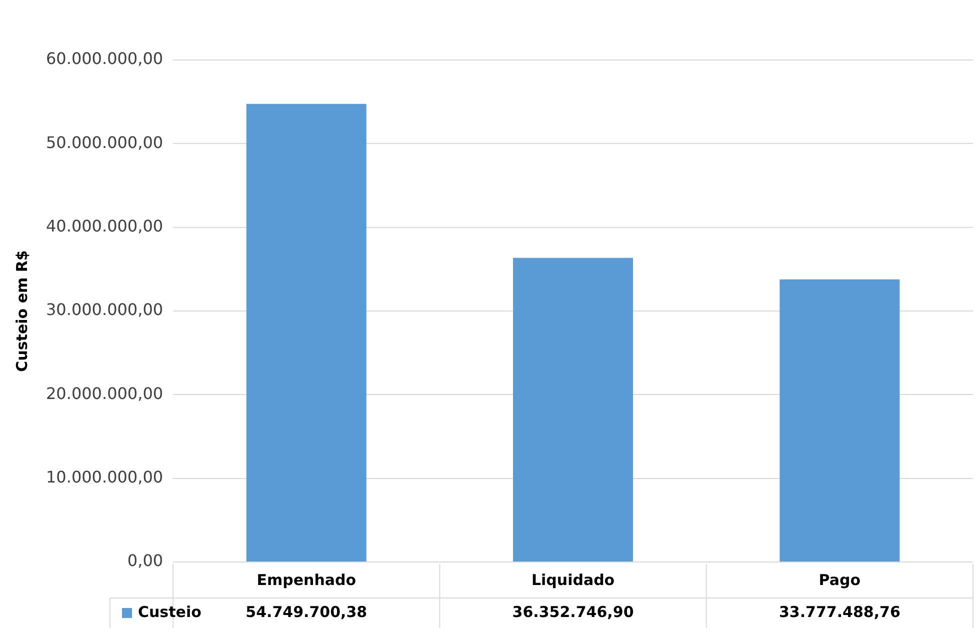 This screenshot has height=636, width=978. I want to click on y-tick-label: 40.000.000,00, so click(105, 226).